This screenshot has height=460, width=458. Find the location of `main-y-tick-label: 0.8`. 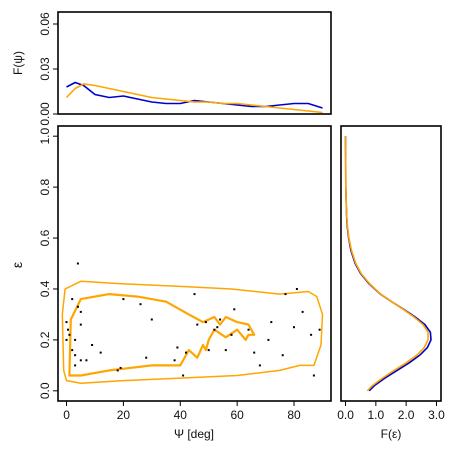

main-y-tick-label: 0.8 is located at coordinates (45, 186).